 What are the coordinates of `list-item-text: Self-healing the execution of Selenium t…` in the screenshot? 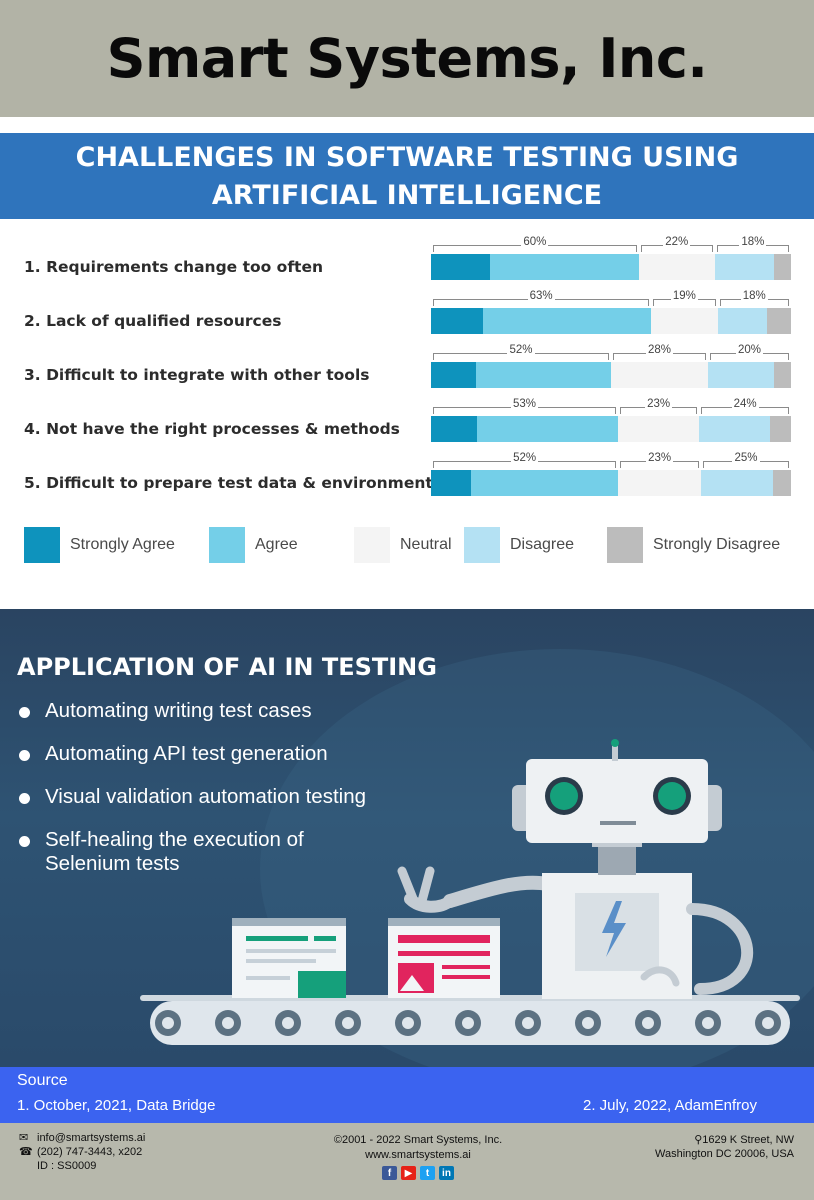 It's located at (174, 851).